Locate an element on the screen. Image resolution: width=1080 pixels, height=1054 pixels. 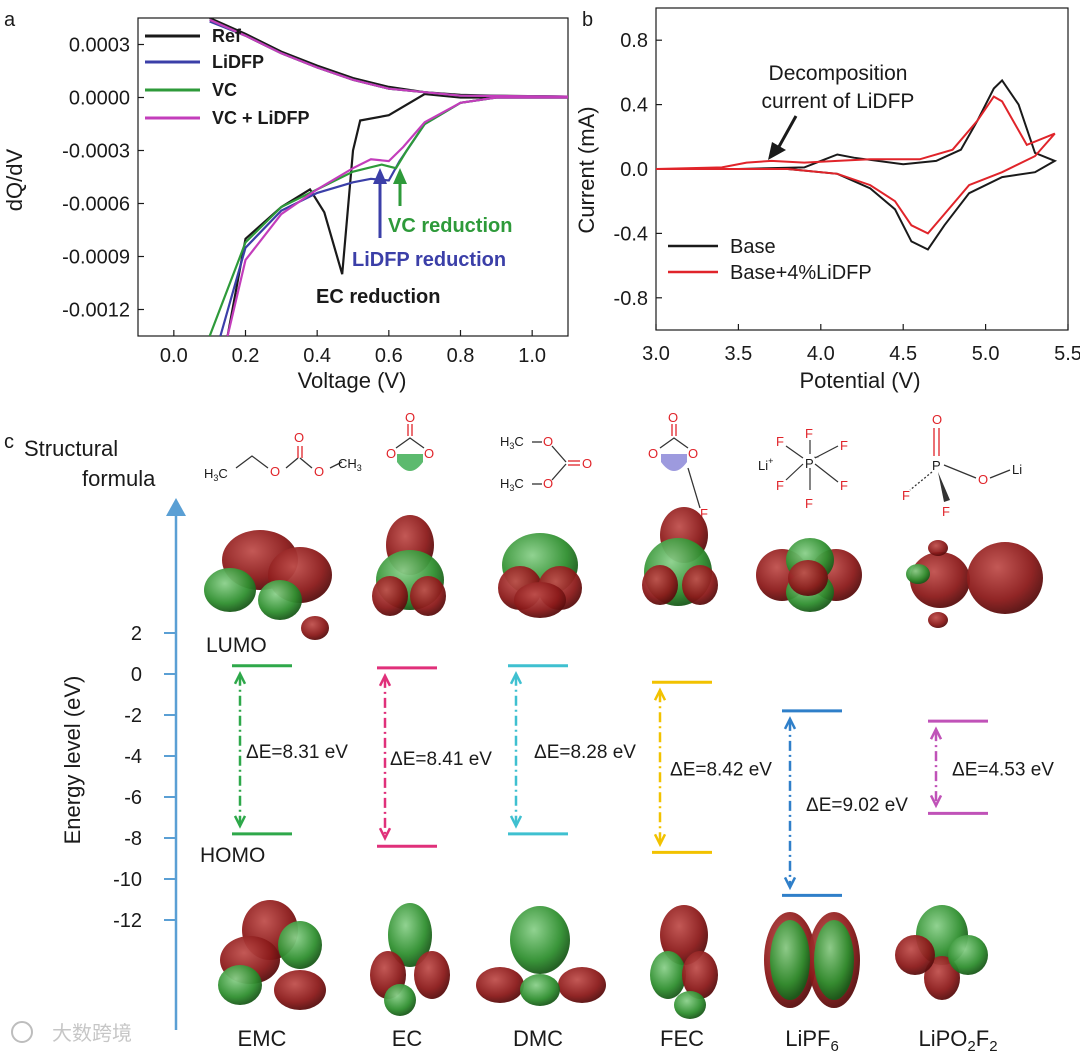
b-ytick-label: -0.4 is located at coordinates (631, 234).